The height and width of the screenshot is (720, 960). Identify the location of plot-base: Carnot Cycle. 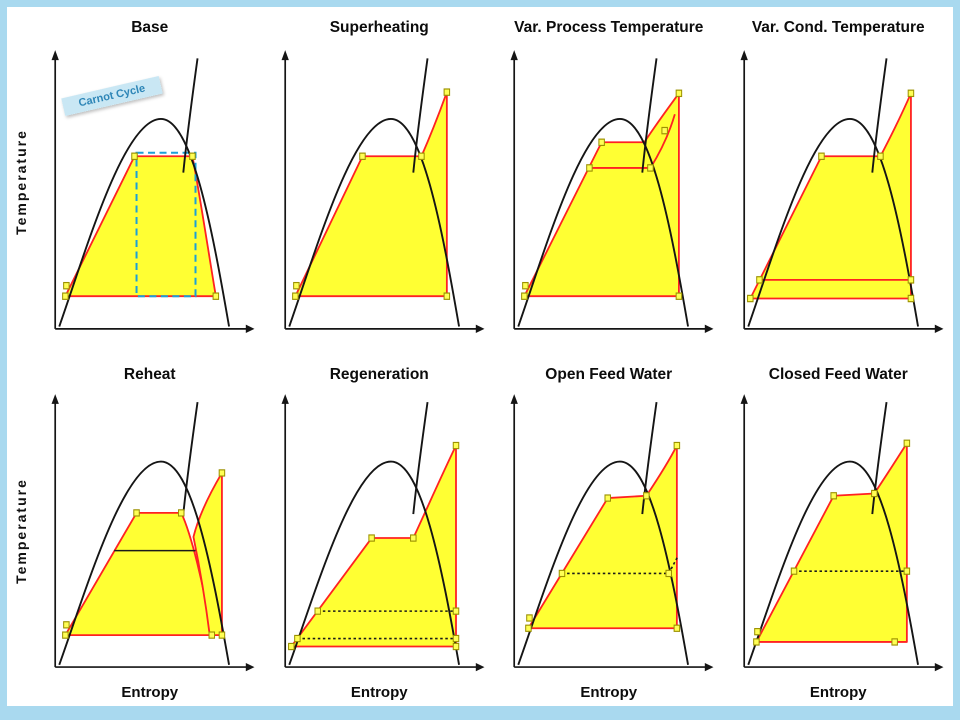
(150, 195).